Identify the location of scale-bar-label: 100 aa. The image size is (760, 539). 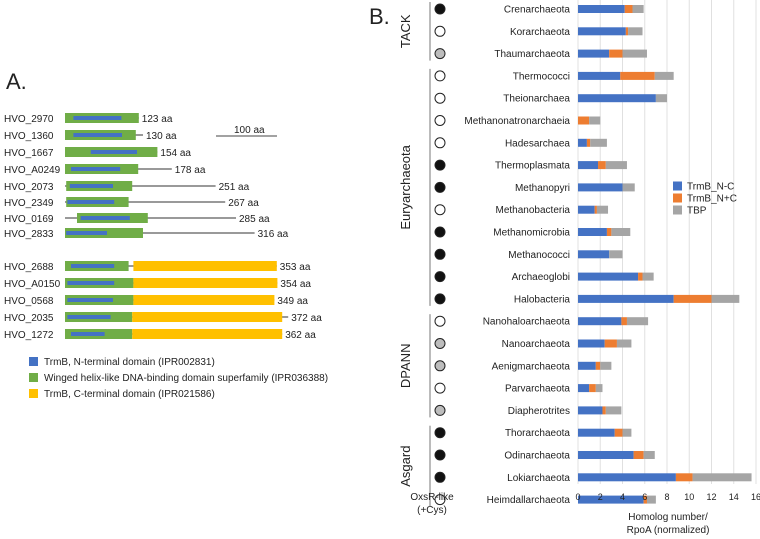
(249, 130).